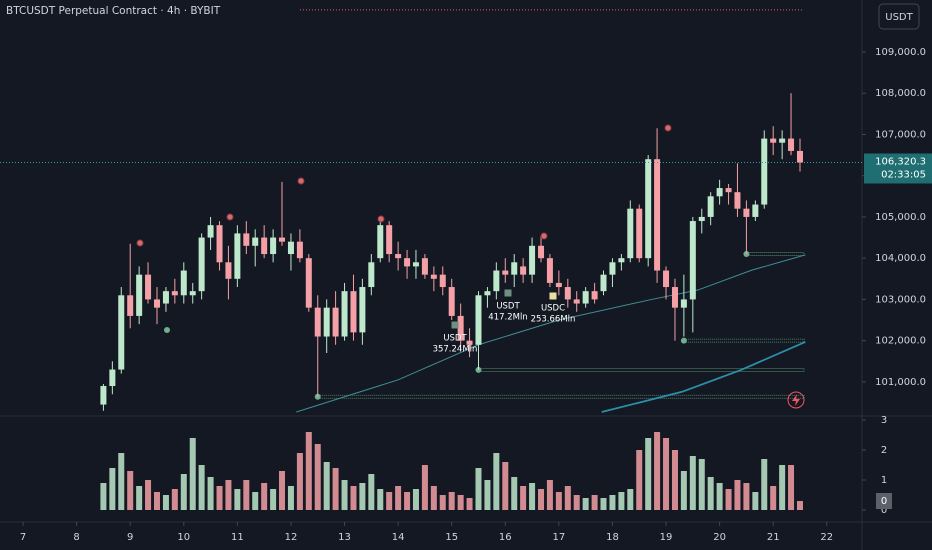  Describe the element at coordinates (898, 168) in the screenshot. I see `current-price-badge` at that location.